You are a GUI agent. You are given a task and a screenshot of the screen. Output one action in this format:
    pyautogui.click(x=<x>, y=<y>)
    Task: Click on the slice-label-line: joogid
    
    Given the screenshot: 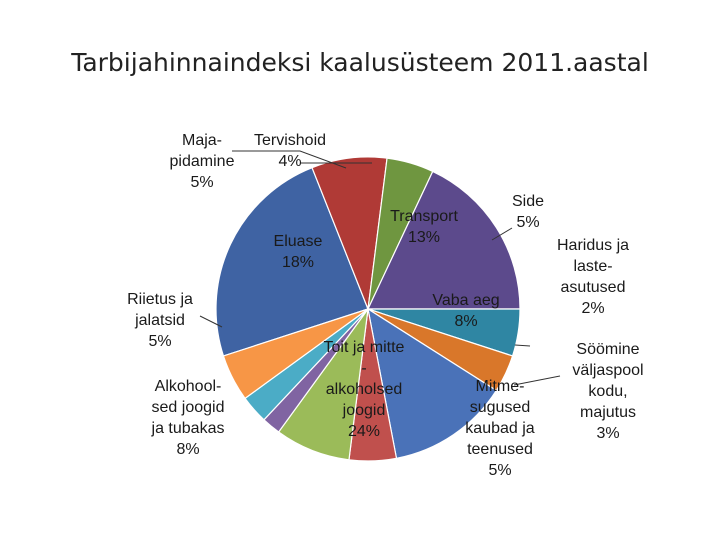 What is the action you would take?
    pyautogui.click(x=364, y=410)
    